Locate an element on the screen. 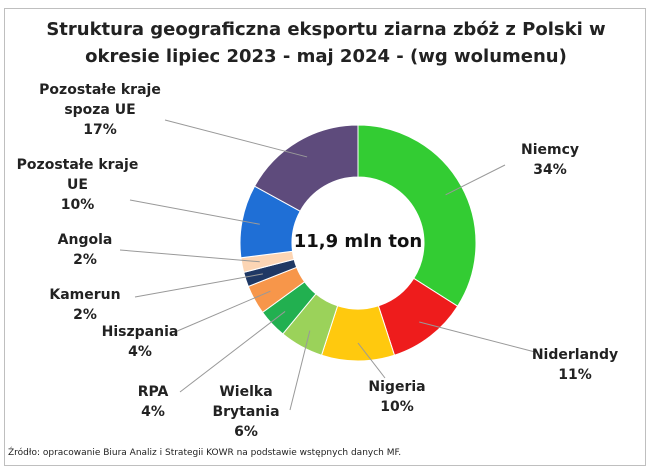 This screenshot has height=473, width=652. center-label: 11,9 mln ton is located at coordinates (358, 241).